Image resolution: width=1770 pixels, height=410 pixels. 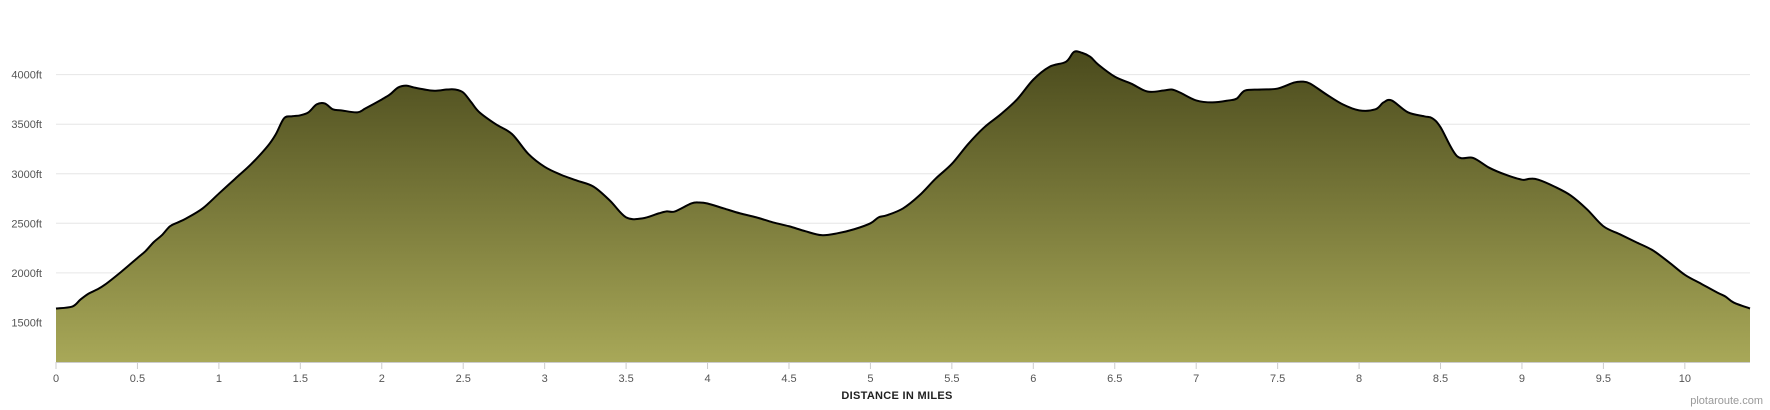 What do you see at coordinates (1522, 379) in the screenshot?
I see `x-tick-label: 9` at bounding box center [1522, 379].